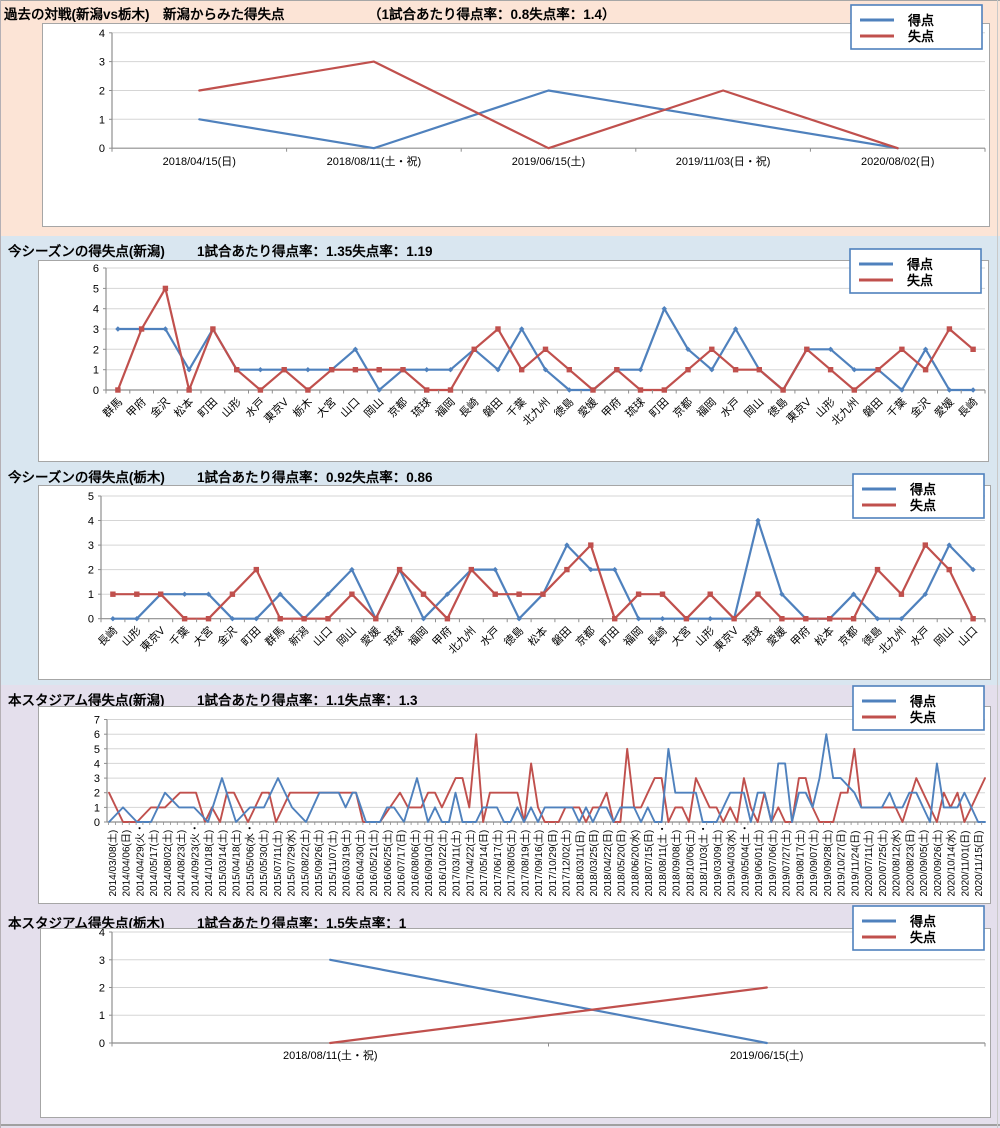  Describe the element at coordinates (199, 162) in the screenshot. I see `svg-text: 2018/04/15(日)` at that location.